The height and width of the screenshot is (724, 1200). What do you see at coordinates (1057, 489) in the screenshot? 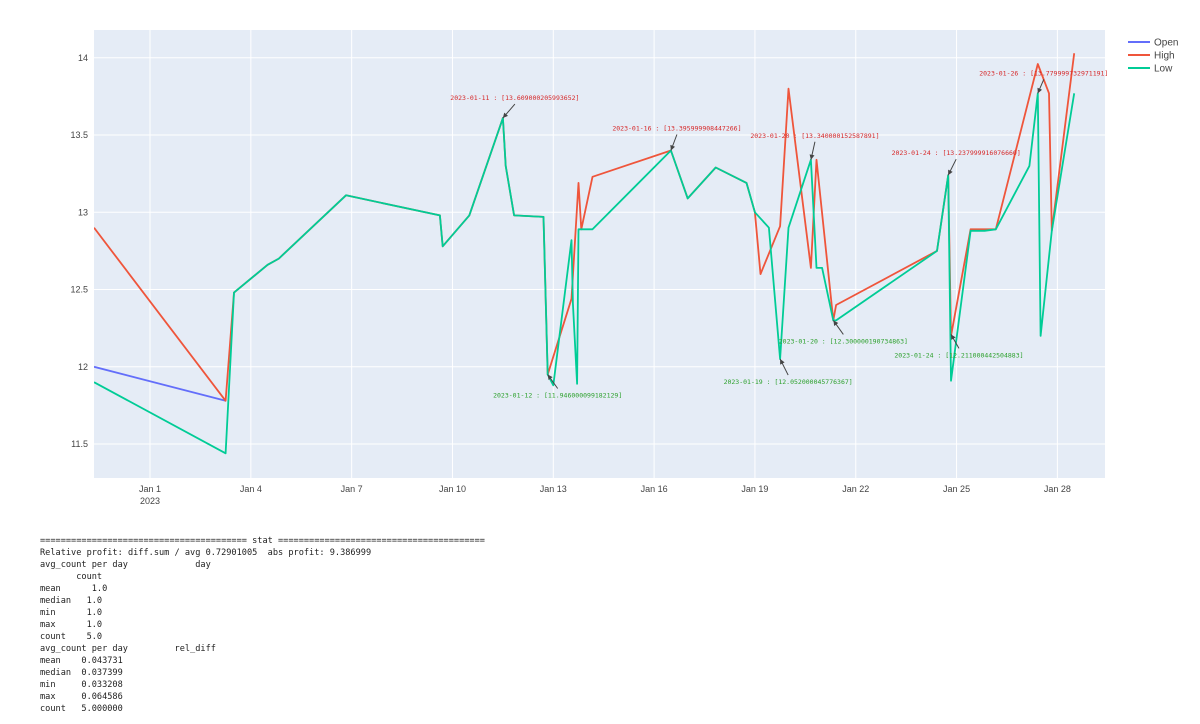
I see `x-tick-label: Jan 28` at bounding box center [1057, 489].